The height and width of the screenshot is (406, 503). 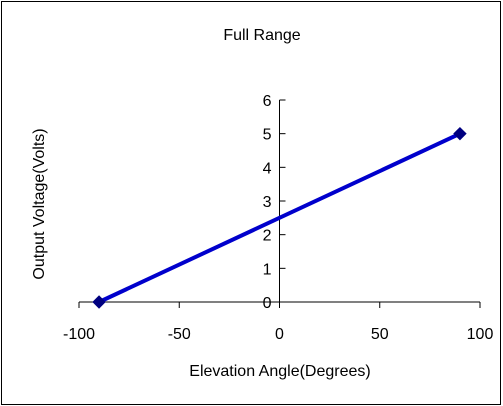 What do you see at coordinates (267, 202) in the screenshot?
I see `y-tick-label: 3` at bounding box center [267, 202].